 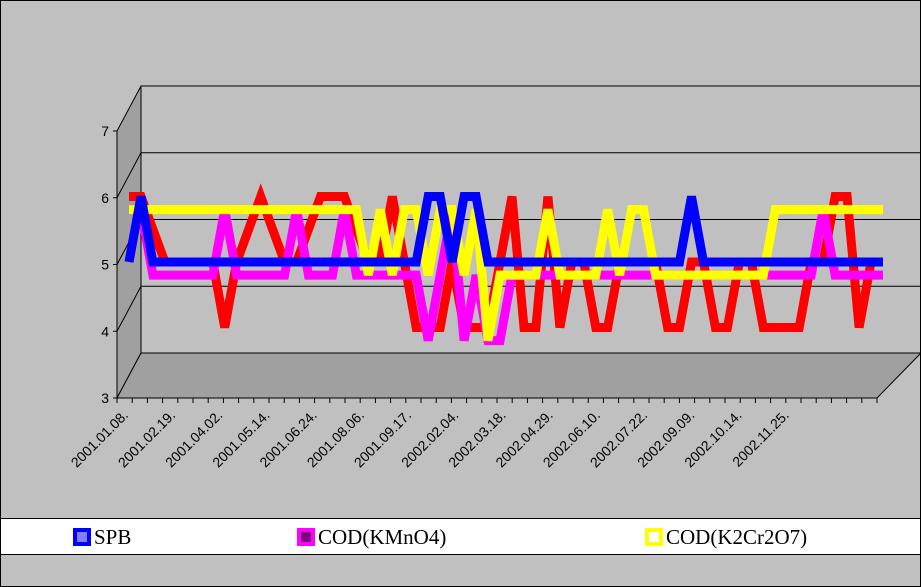 What do you see at coordinates (105, 265) in the screenshot?
I see `y-tick-label: 5` at bounding box center [105, 265].